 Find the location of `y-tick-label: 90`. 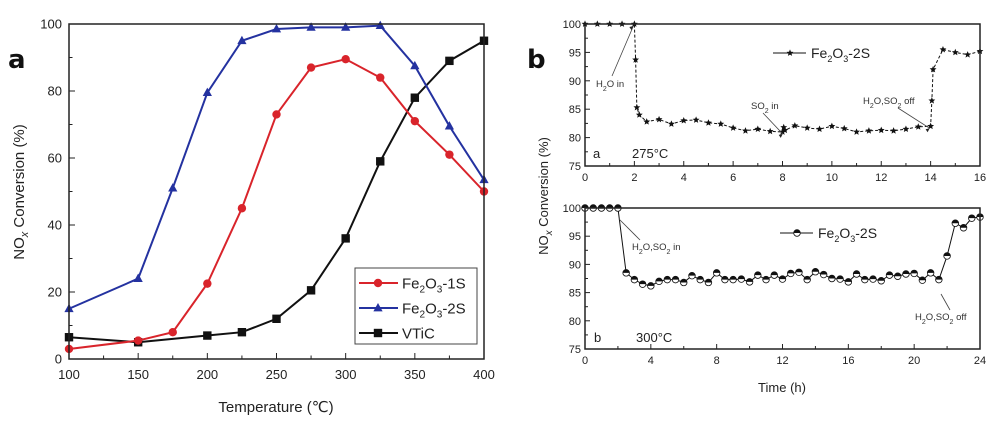

y-tick-label: 90 is located at coordinates (575, 82).